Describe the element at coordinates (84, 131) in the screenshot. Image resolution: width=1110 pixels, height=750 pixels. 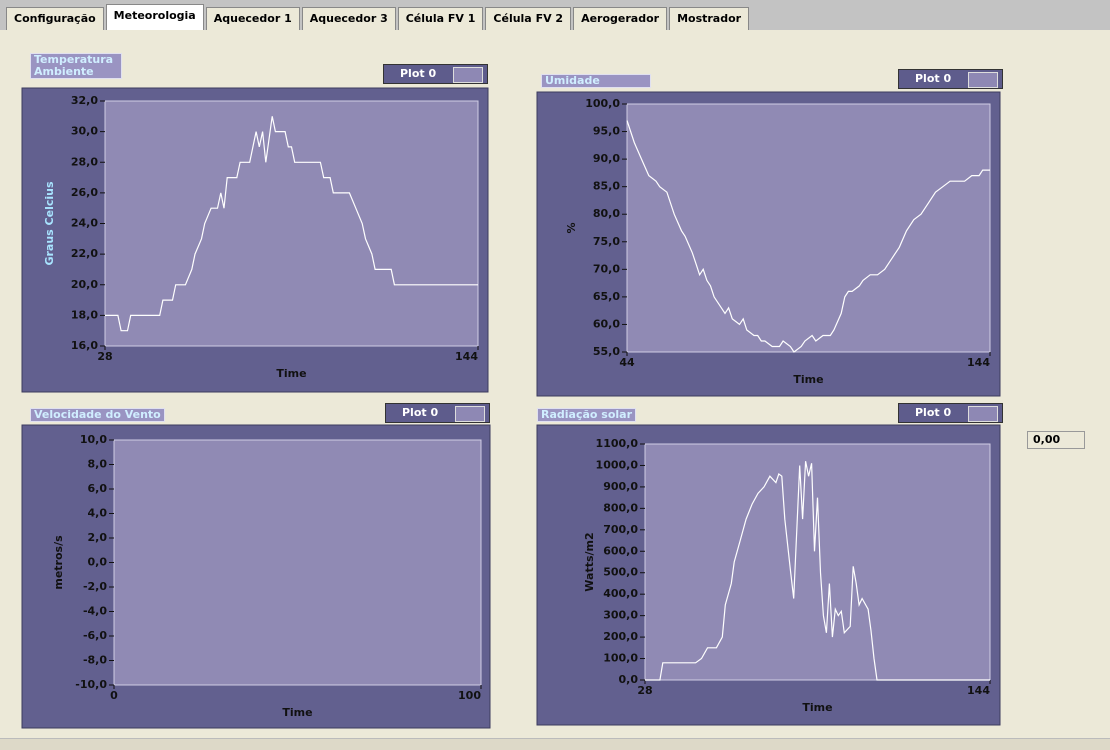
I see `y-tick-label: 30,0` at that location.